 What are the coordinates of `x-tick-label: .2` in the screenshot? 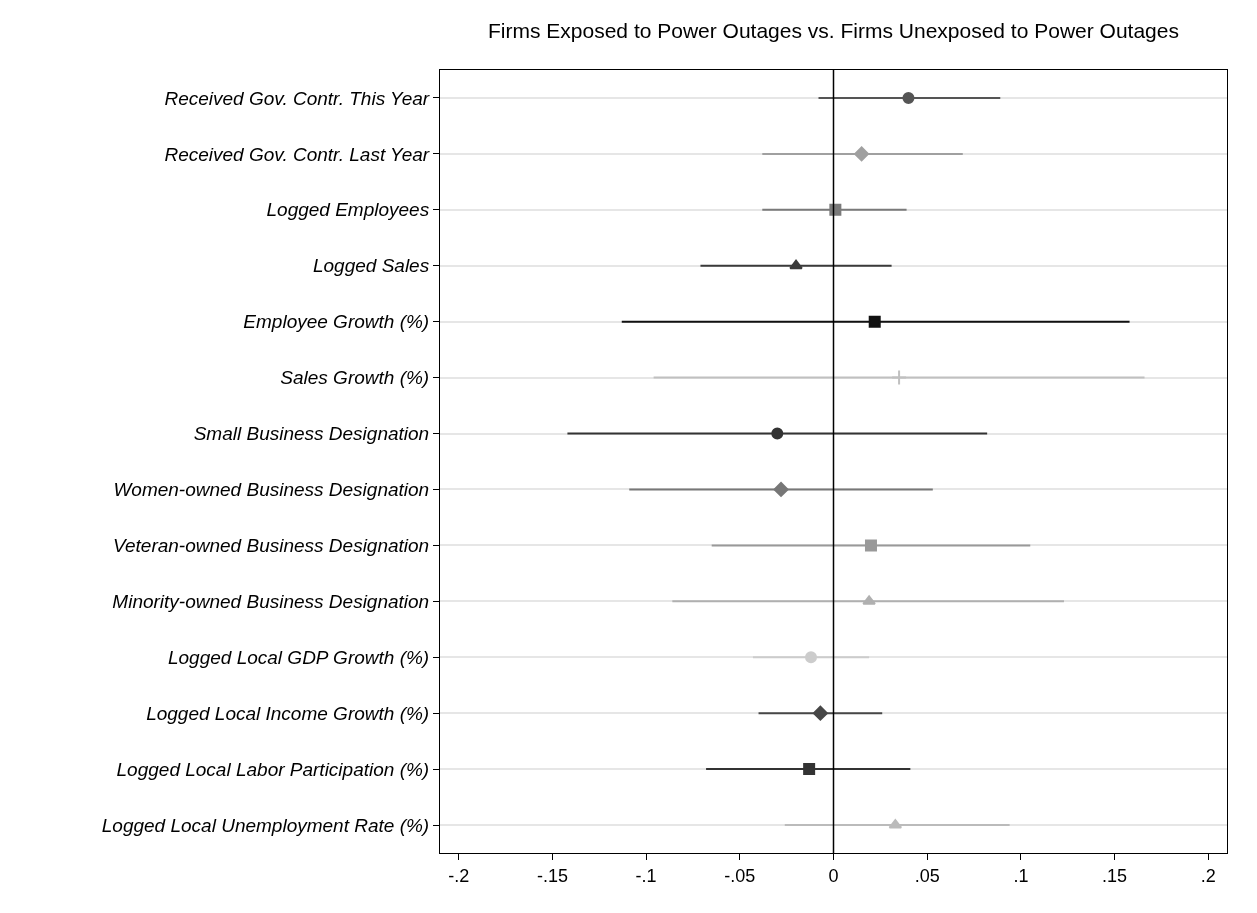 It's located at (1208, 875).